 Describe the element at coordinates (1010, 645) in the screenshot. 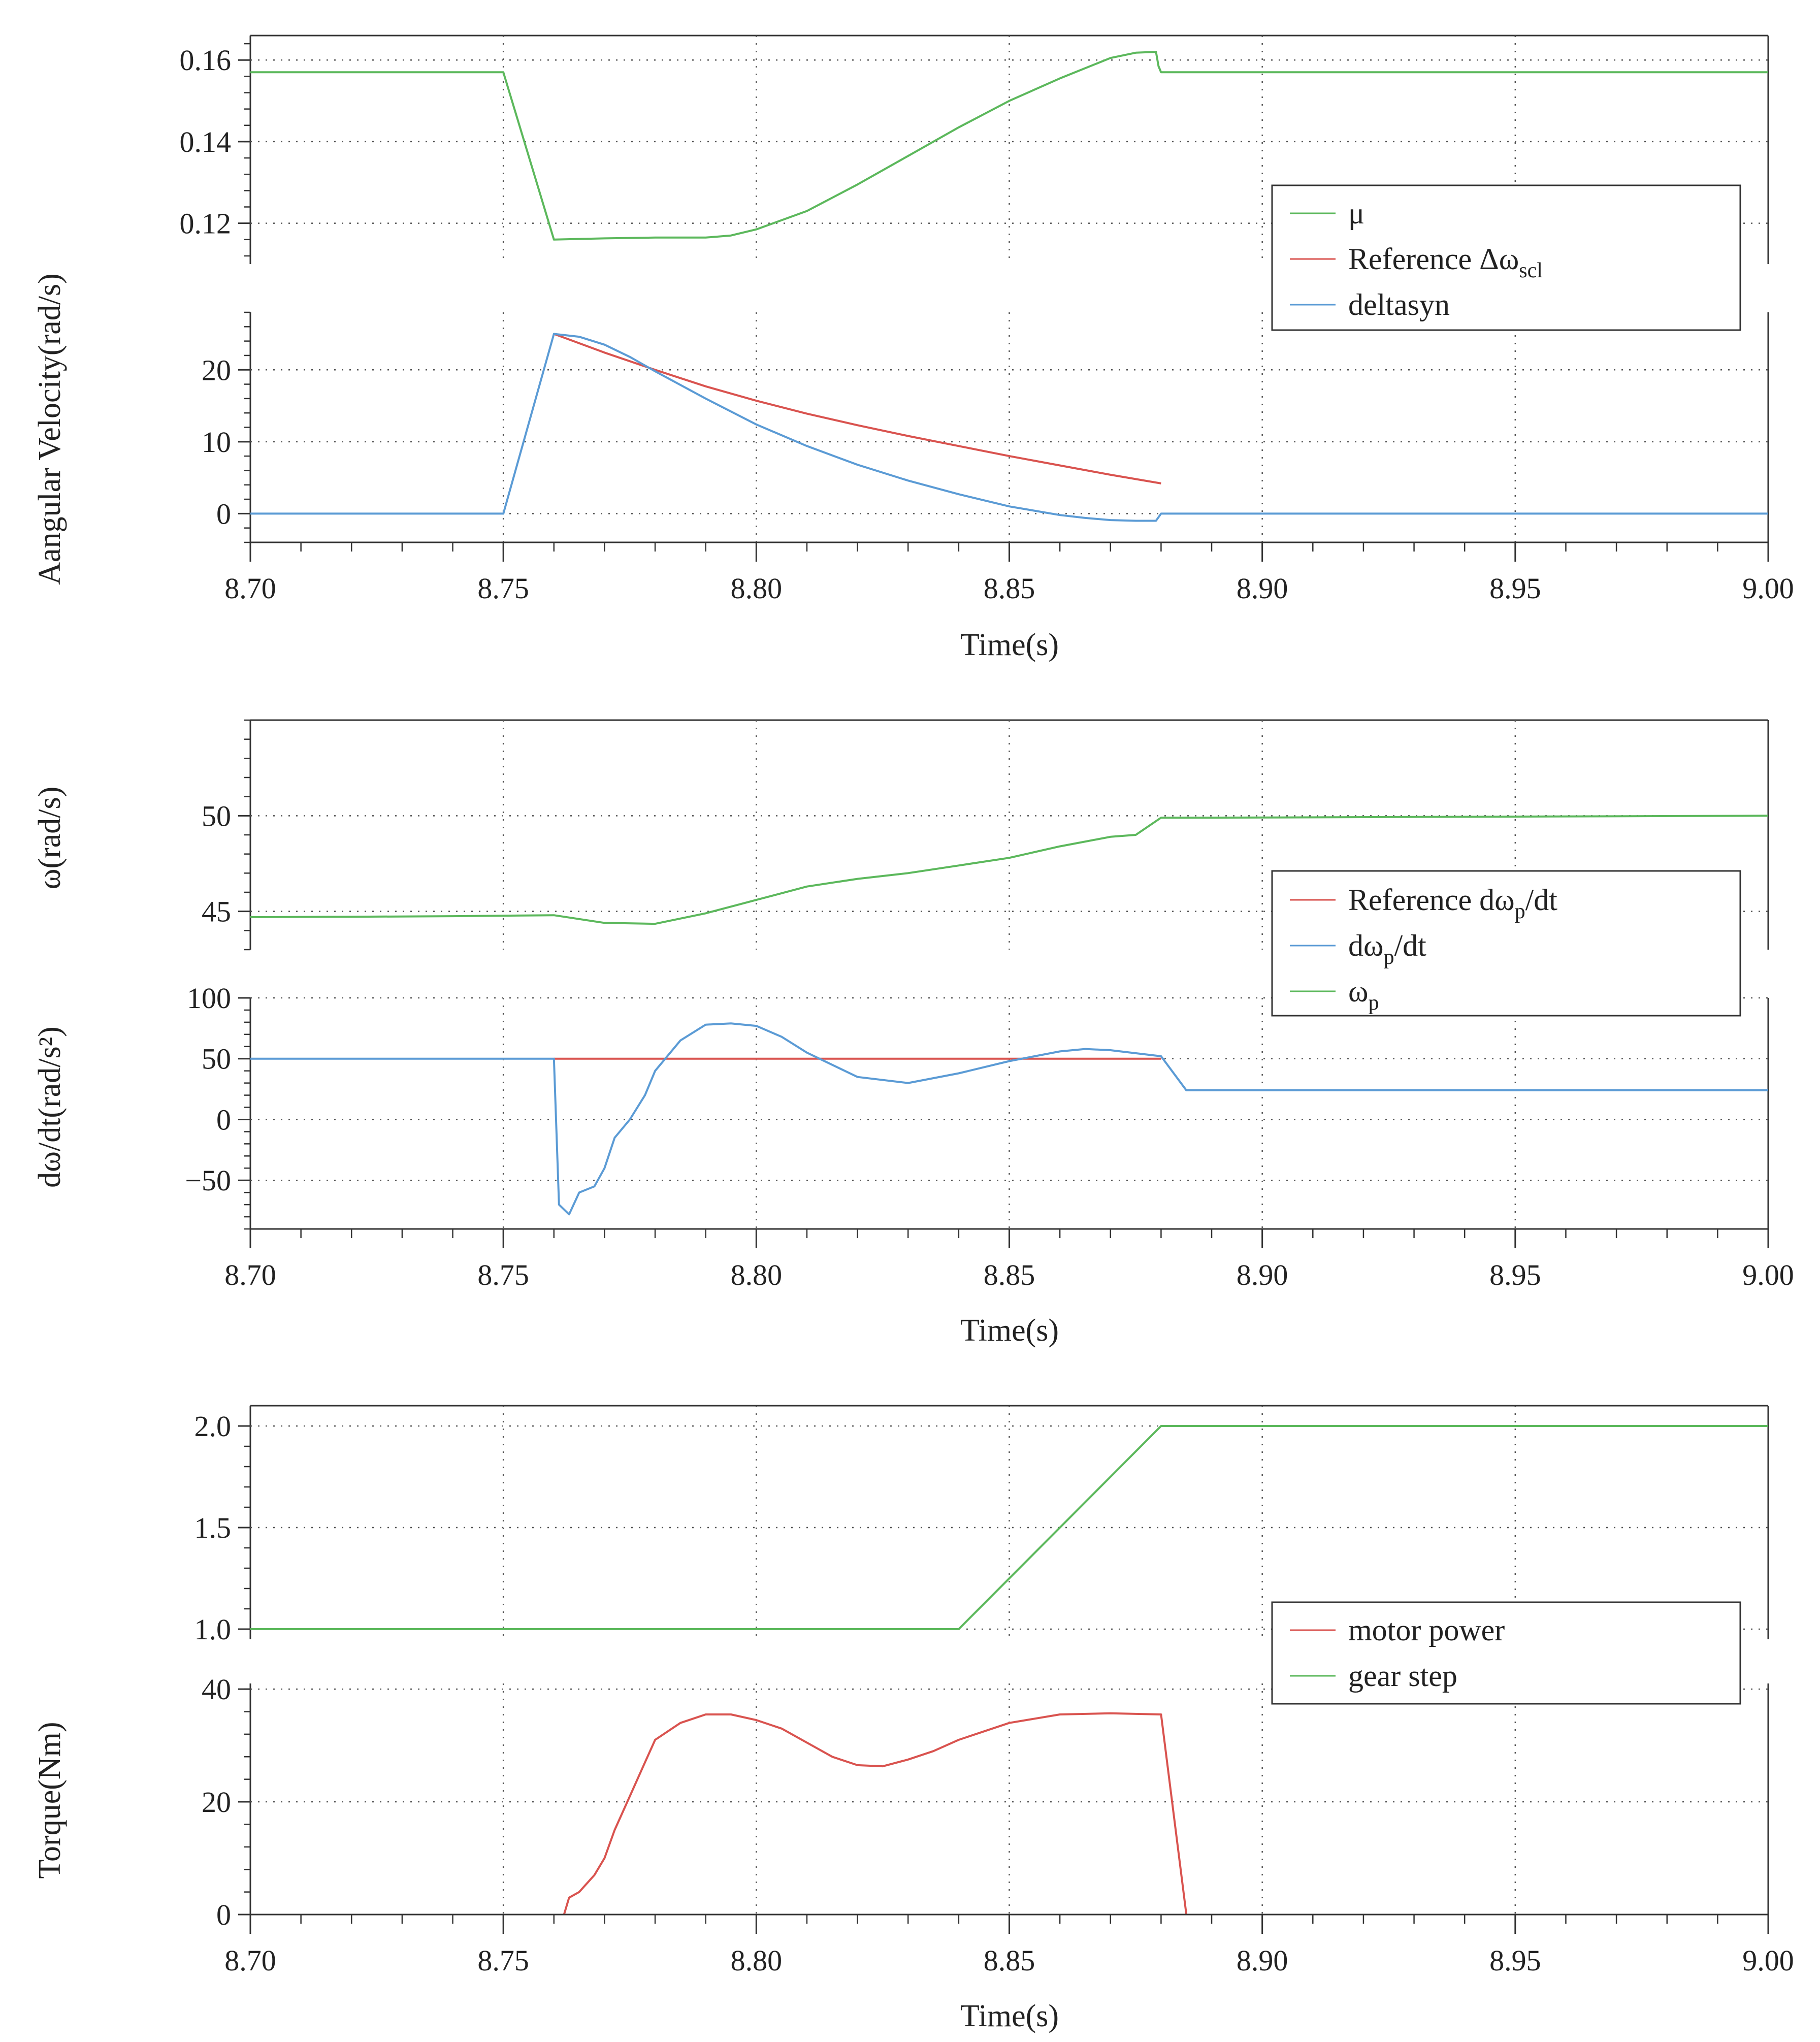

I see `velocity-x-axis-title: Time(s)` at that location.